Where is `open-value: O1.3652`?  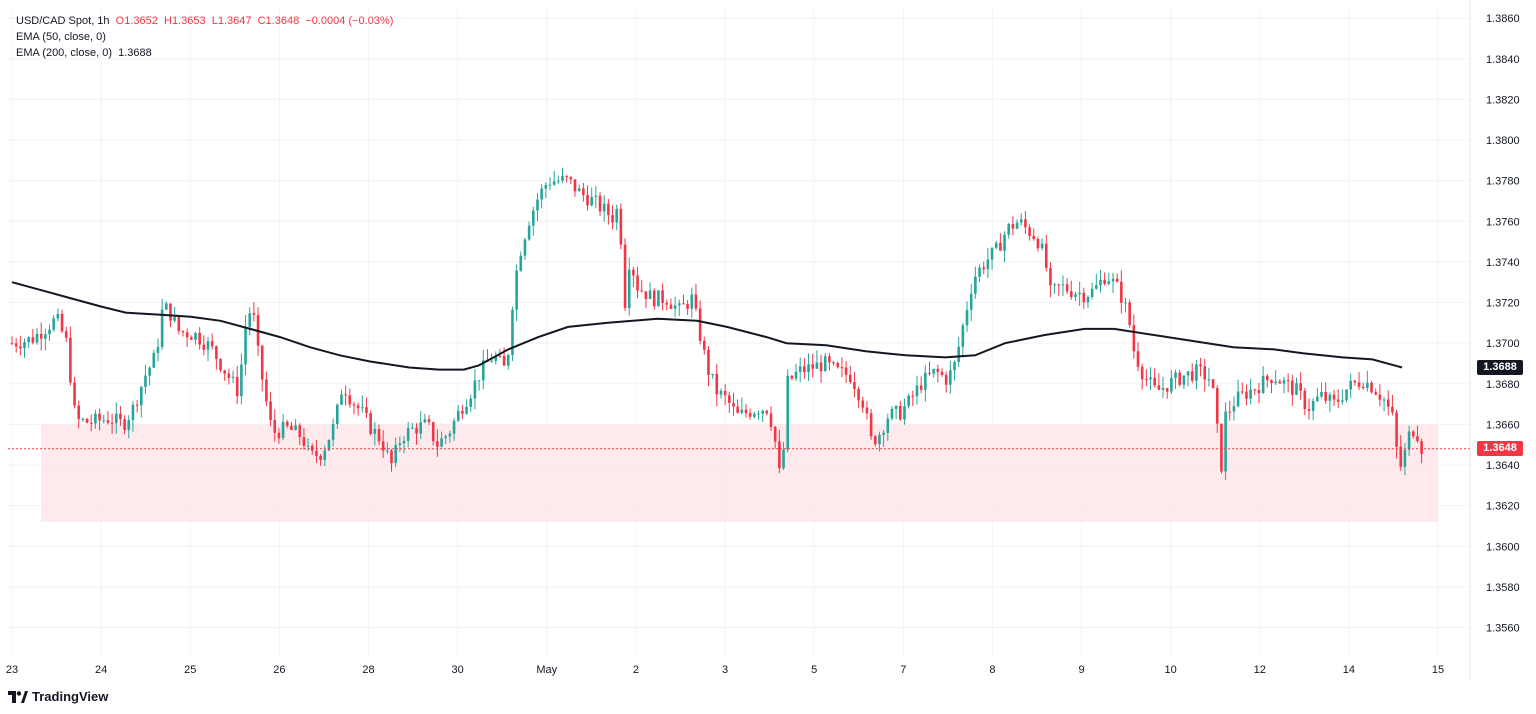 open-value: O1.3652 is located at coordinates (136, 21).